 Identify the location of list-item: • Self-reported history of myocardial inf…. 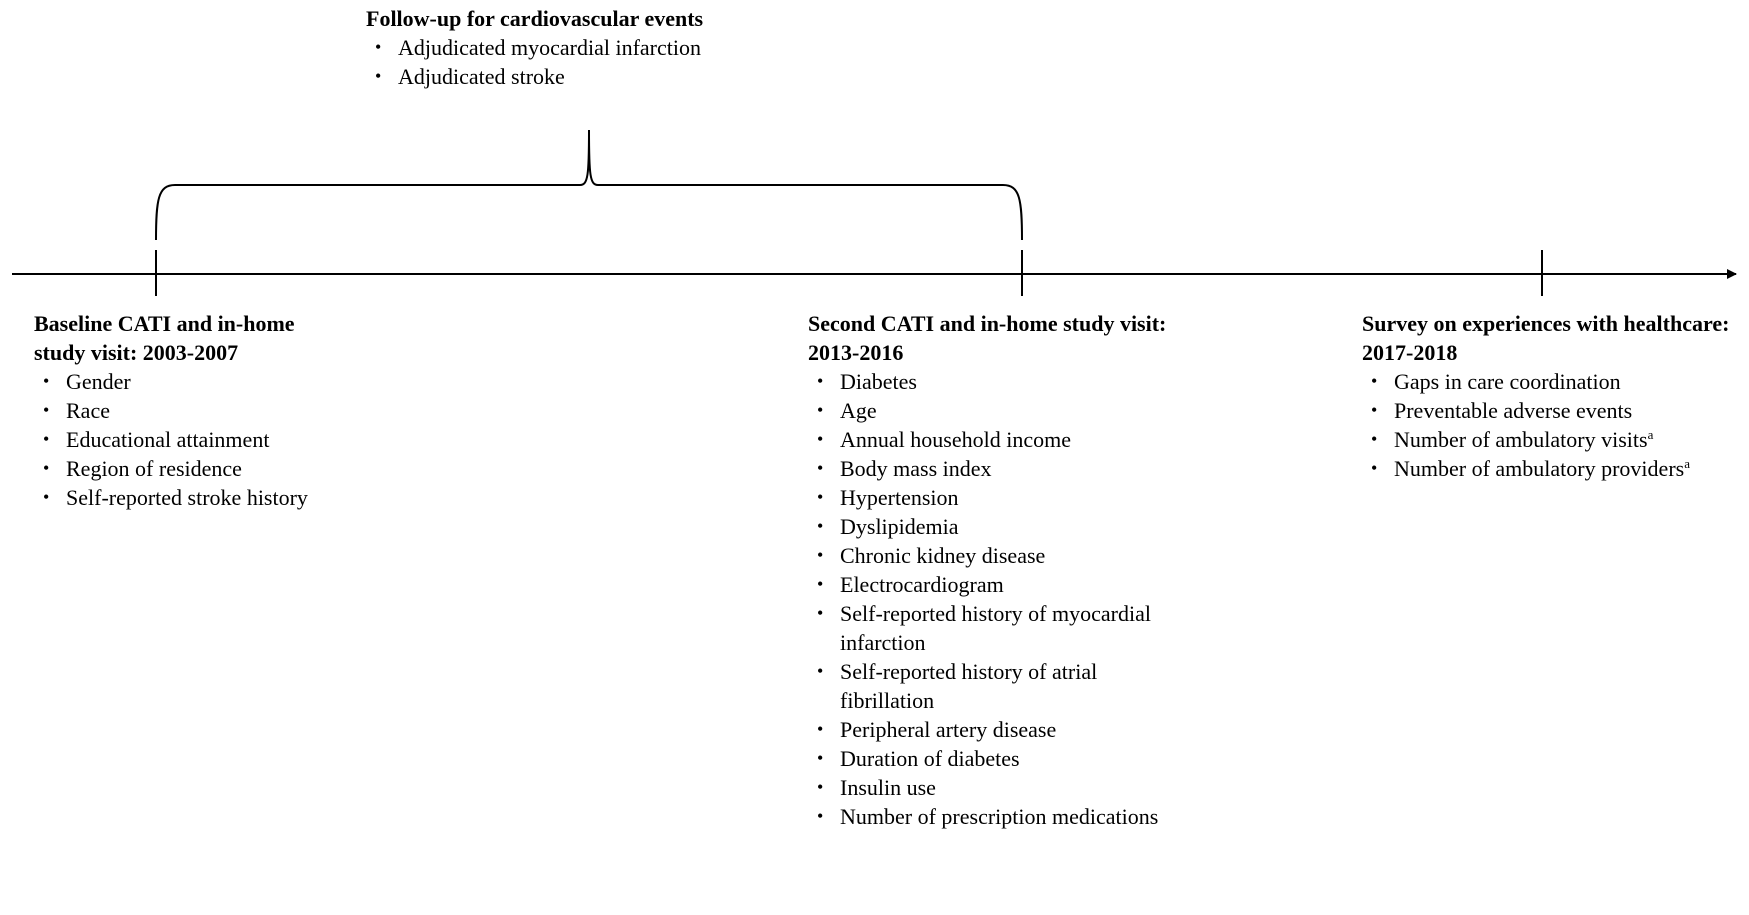
(984, 628).